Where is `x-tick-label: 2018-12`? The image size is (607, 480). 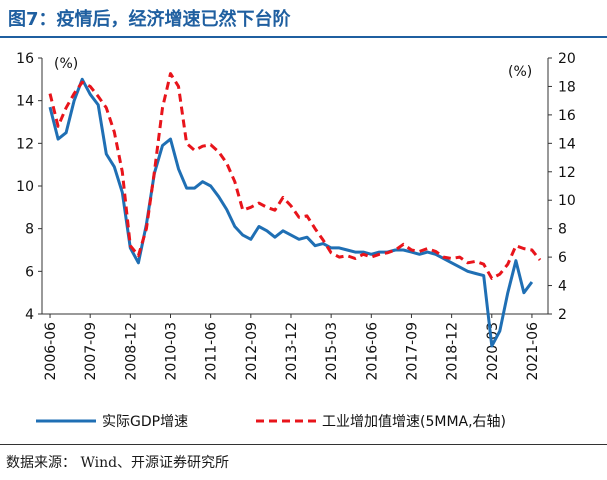 x-tick-label: 2018-12 is located at coordinates (453, 351).